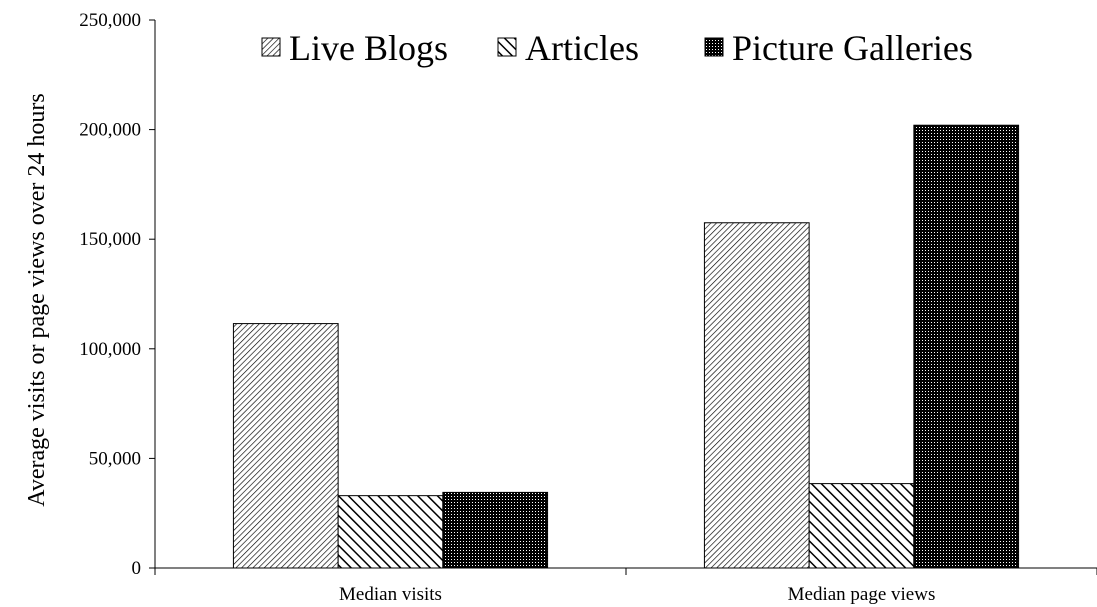  What do you see at coordinates (117, 294) in the screenshot?
I see `y-axis: 0 50,000 100,000 150,000 200,000 250,000` at bounding box center [117, 294].